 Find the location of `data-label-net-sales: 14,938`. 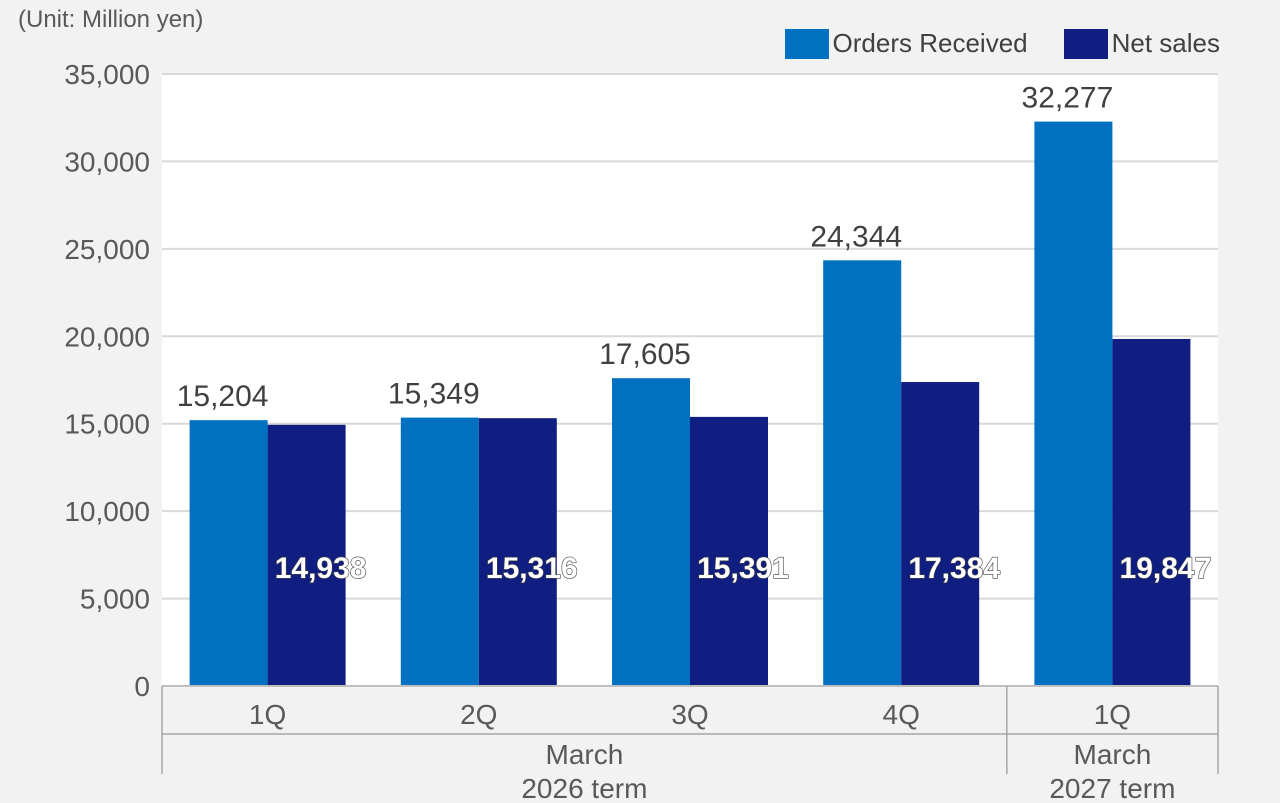

data-label-net-sales: 14,938 is located at coordinates (321, 568).